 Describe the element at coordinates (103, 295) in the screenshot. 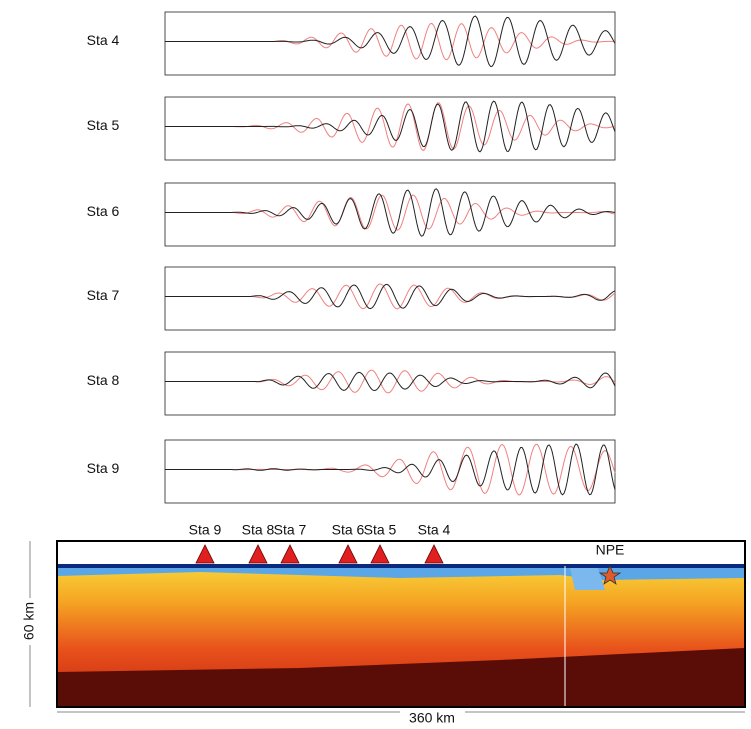

I see `station-label: Sta 7` at that location.